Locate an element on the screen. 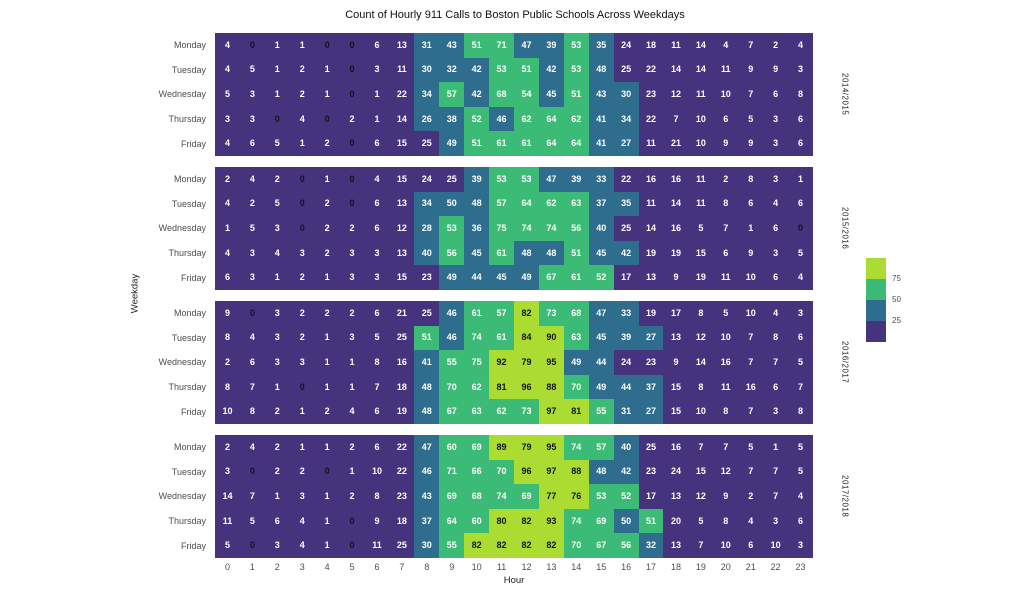 The height and width of the screenshot is (594, 1024). heatmap-cell: 30 is located at coordinates (427, 70).